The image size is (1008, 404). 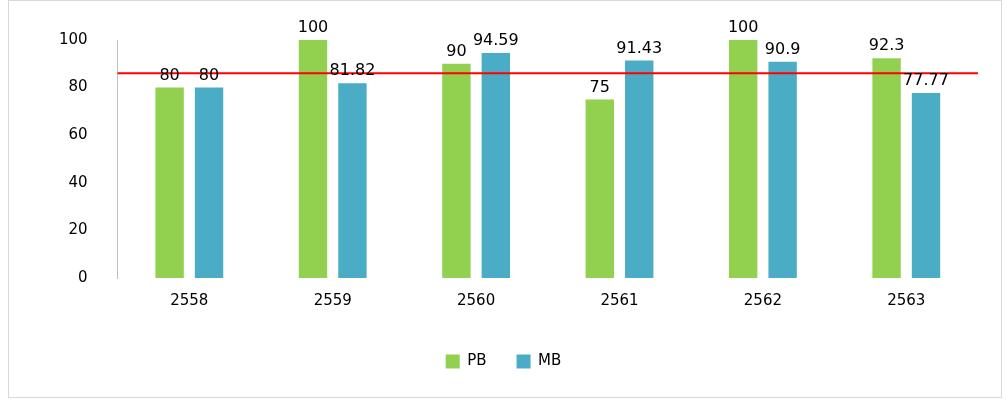 I want to click on x-tick-label: 2563, so click(x=906, y=299).